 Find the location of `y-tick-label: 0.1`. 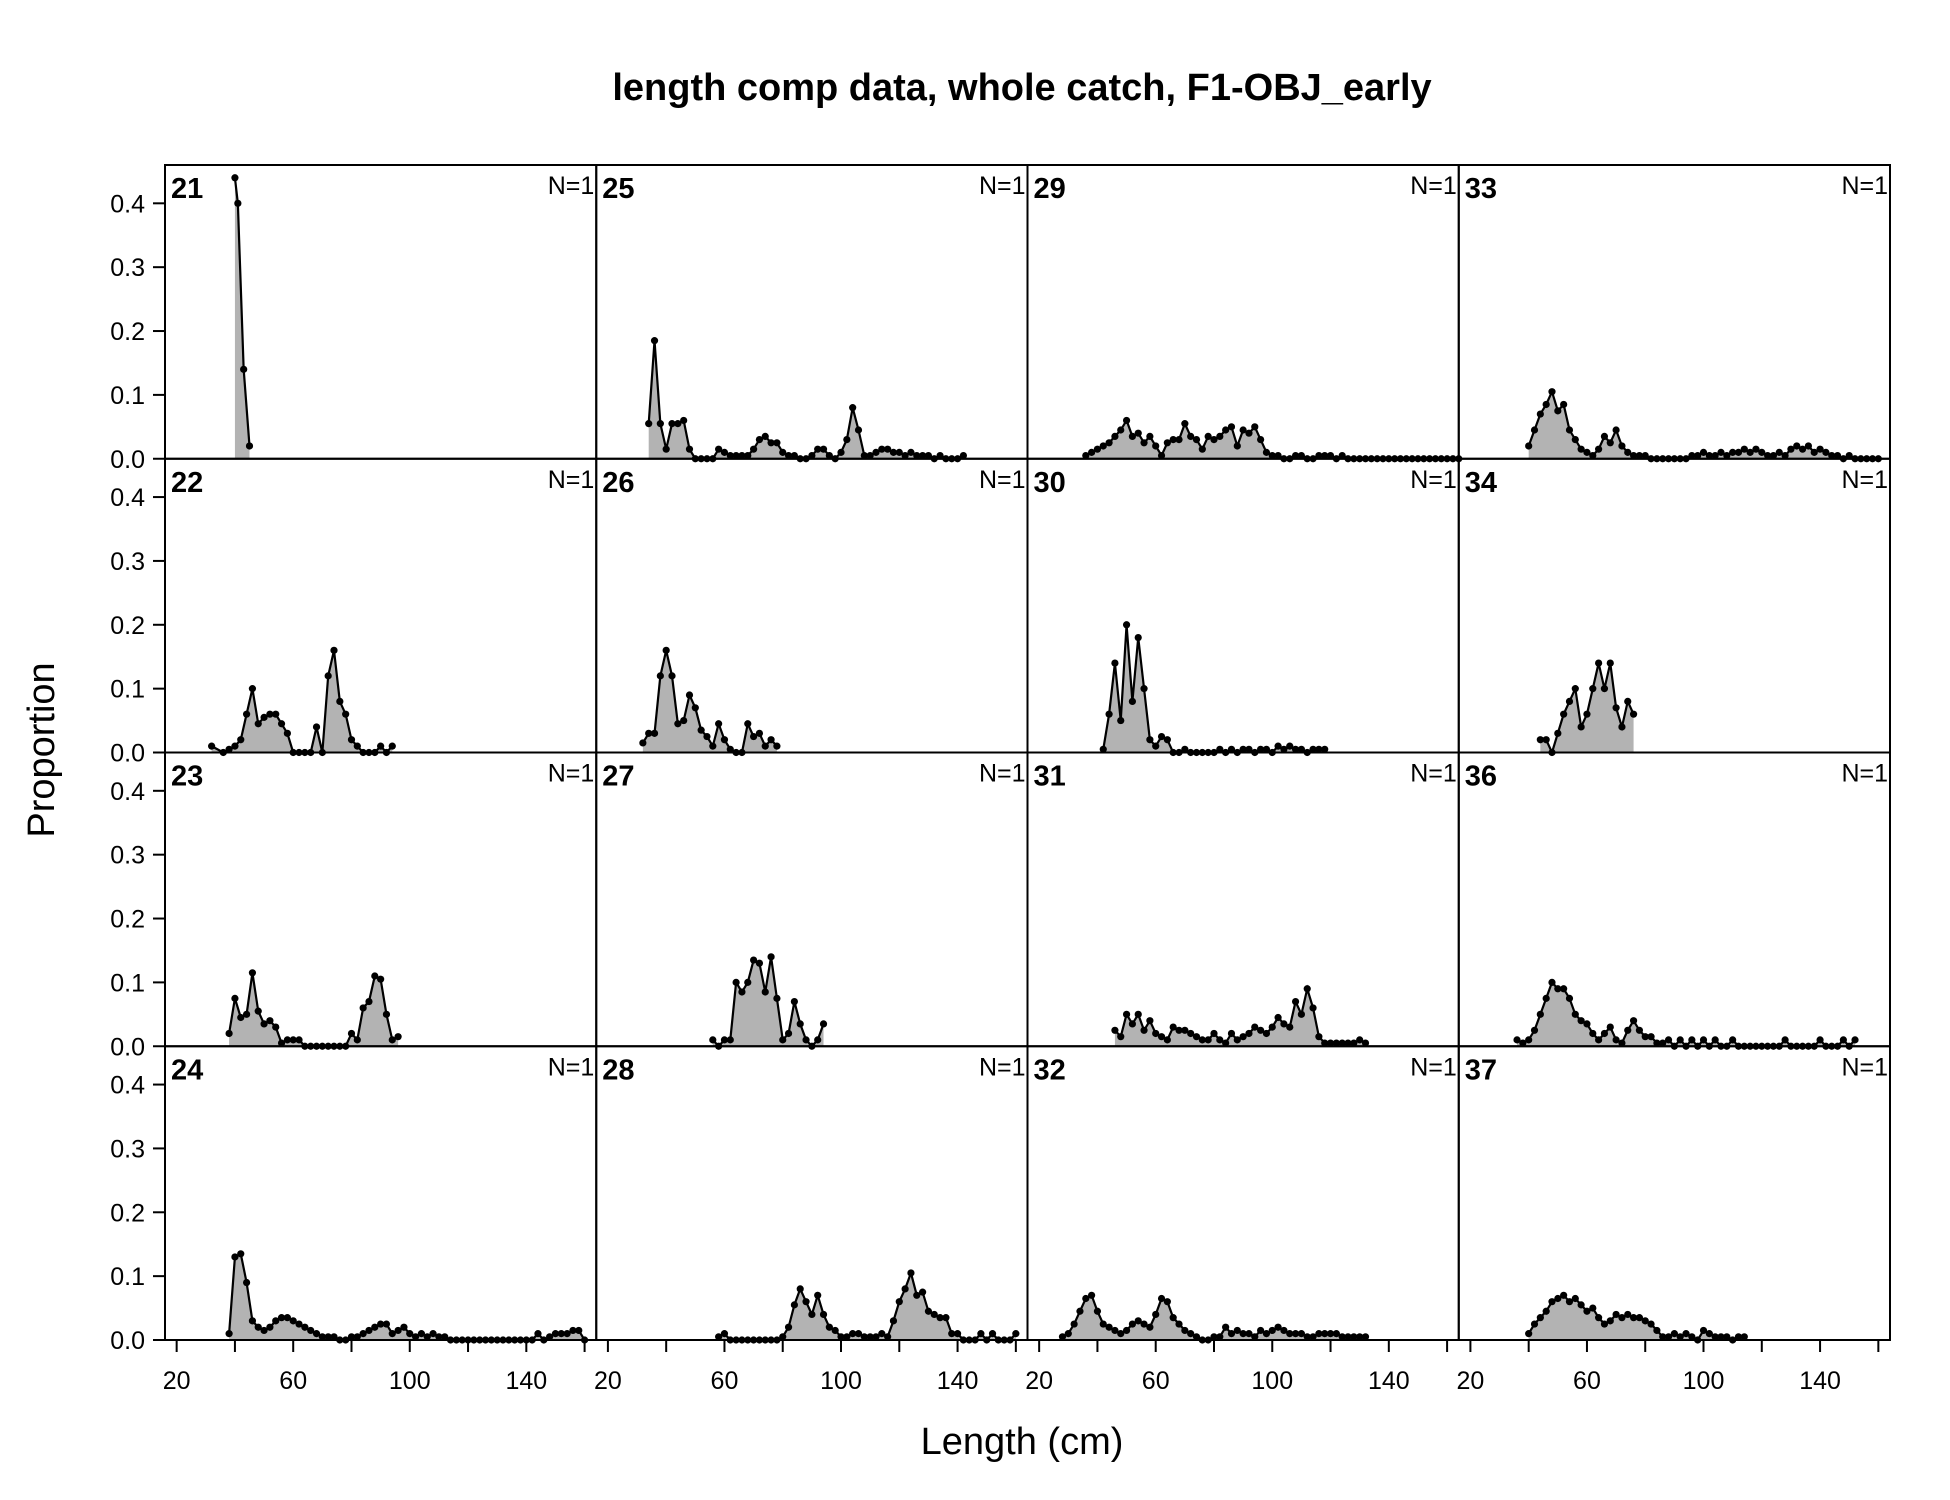

y-tick-label: 0.1 is located at coordinates (127, 983).